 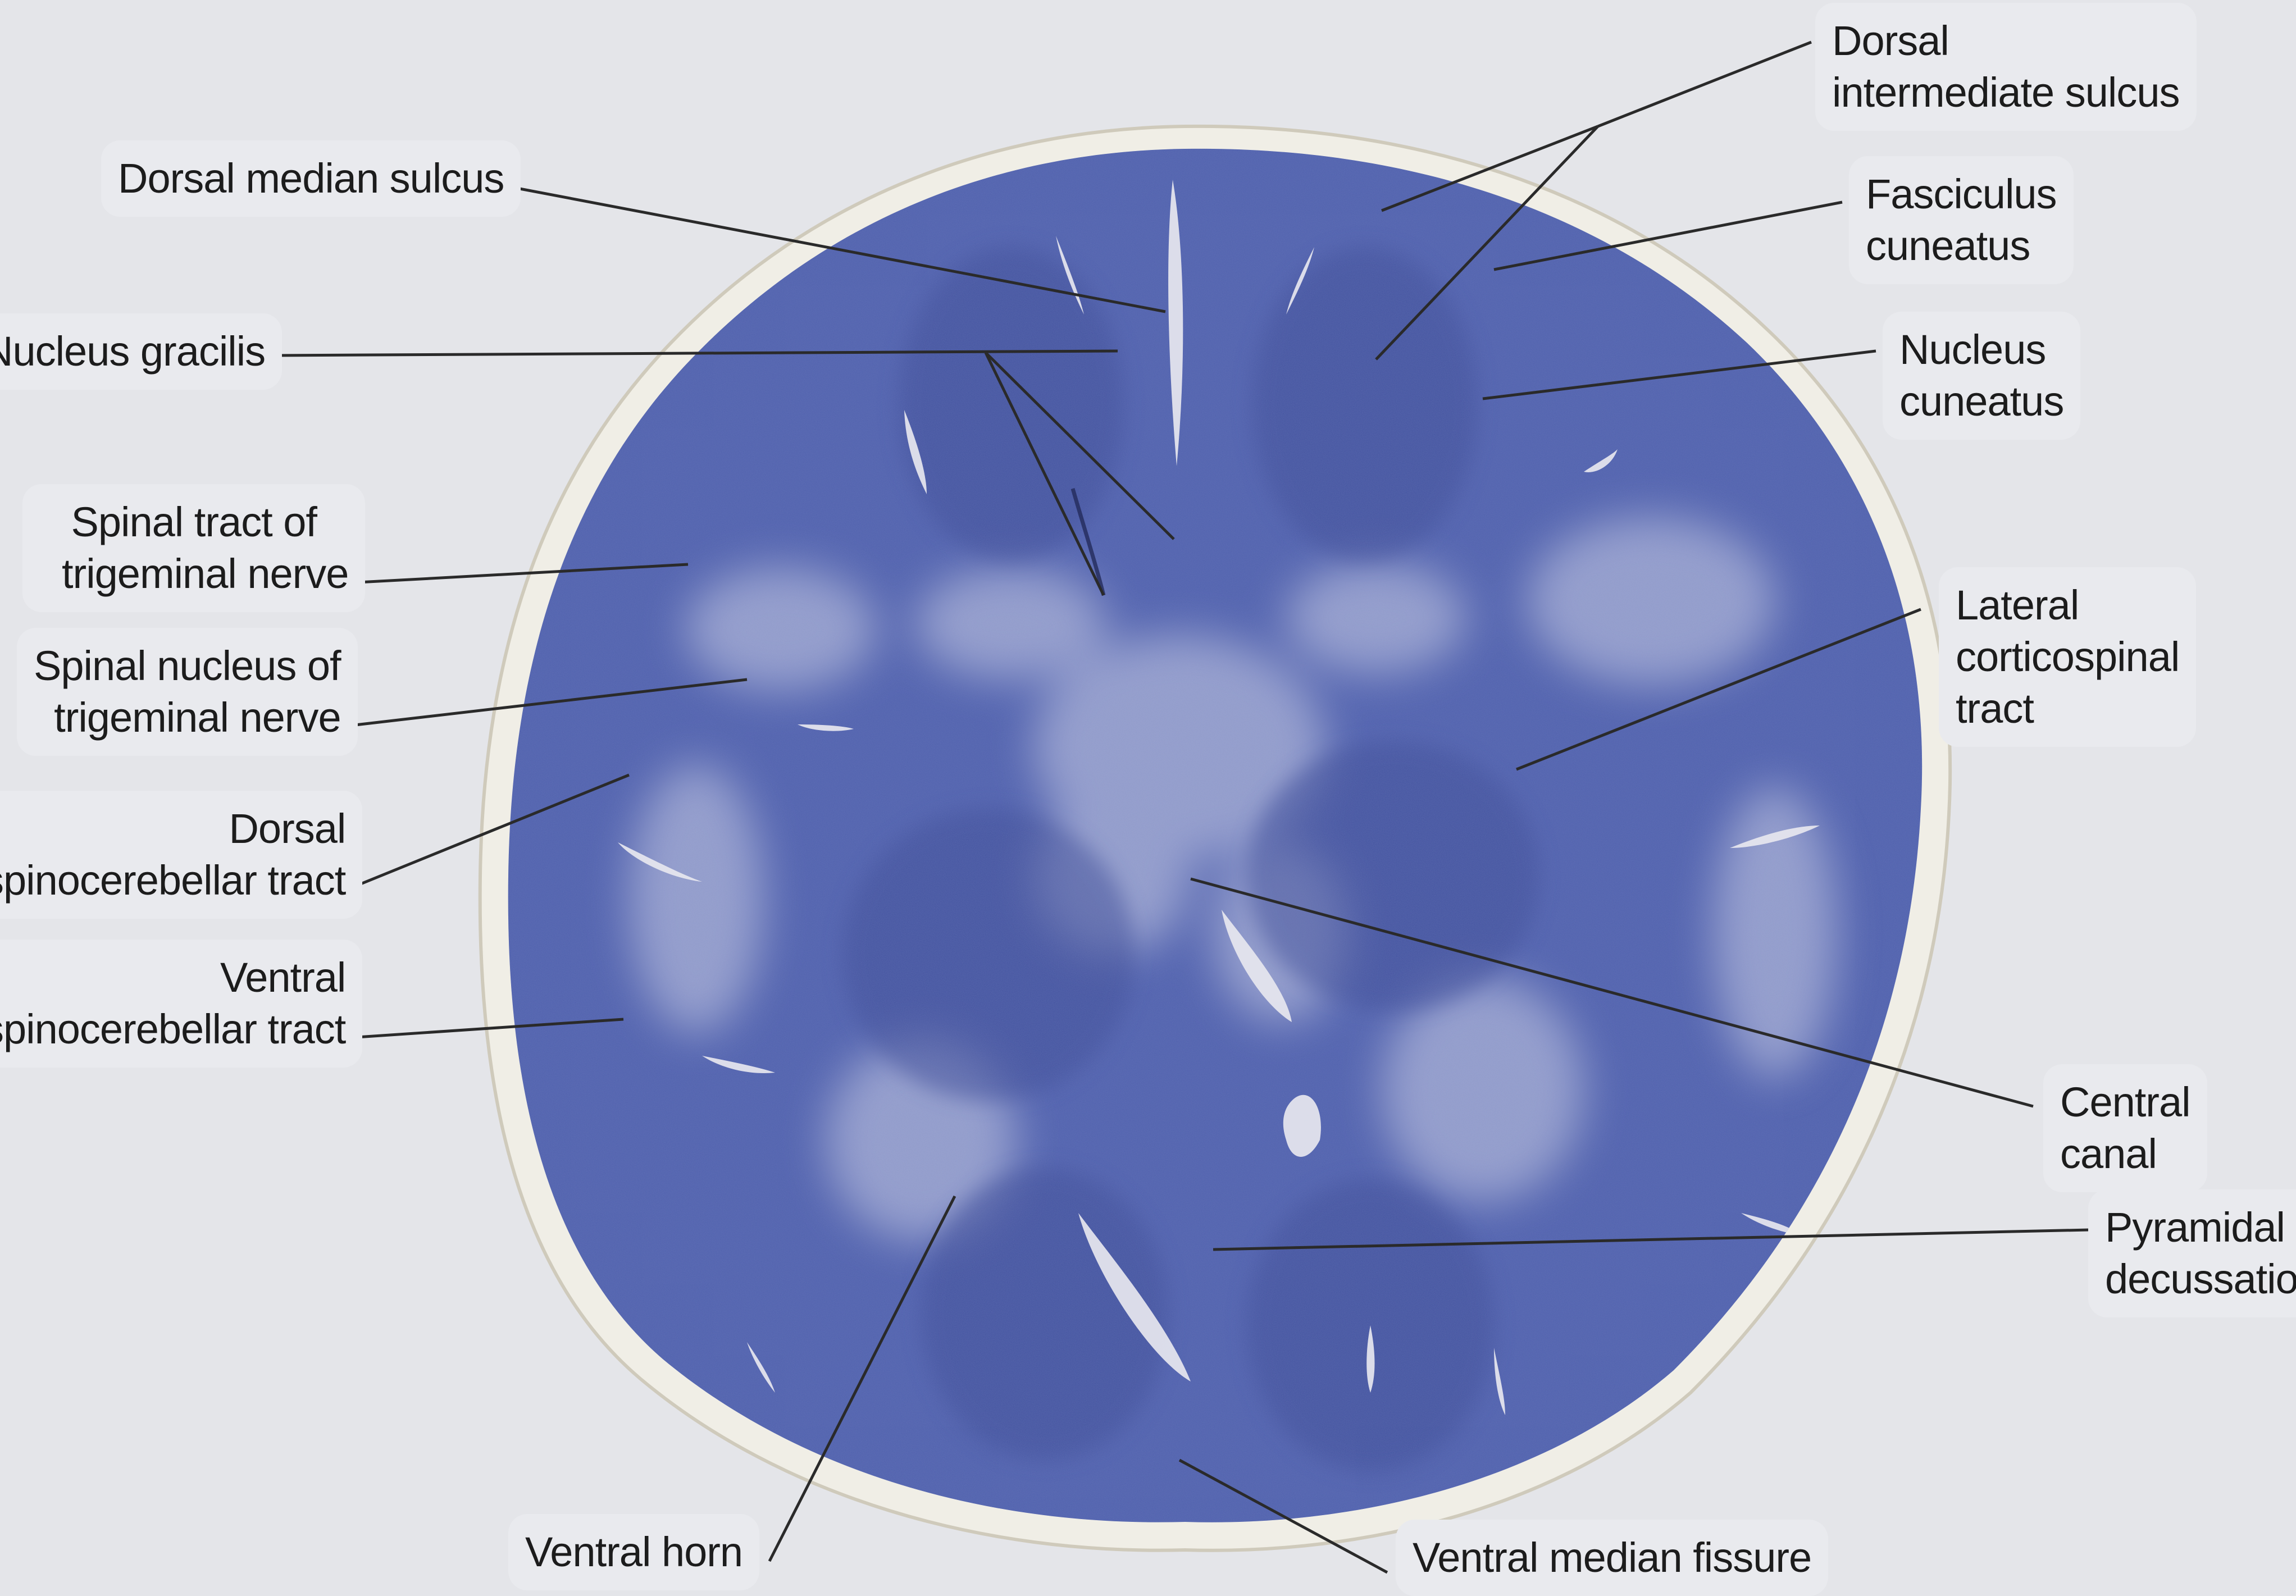 I want to click on label-ventral-spinocerebellar-tract: Ventral spinocerebellar tract, so click(x=182, y=1004).